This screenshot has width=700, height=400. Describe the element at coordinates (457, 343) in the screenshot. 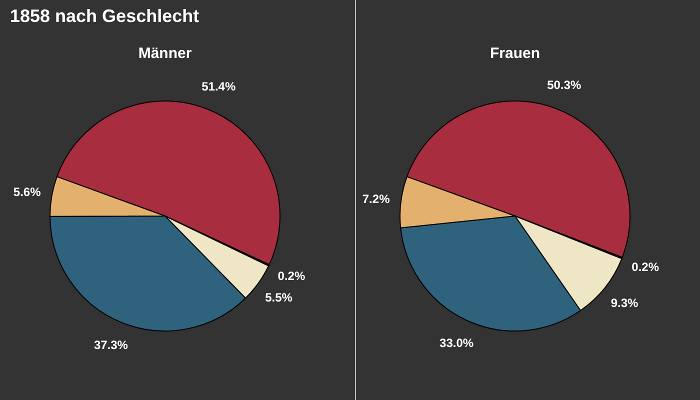

I see `data-label: 33.0%` at that location.